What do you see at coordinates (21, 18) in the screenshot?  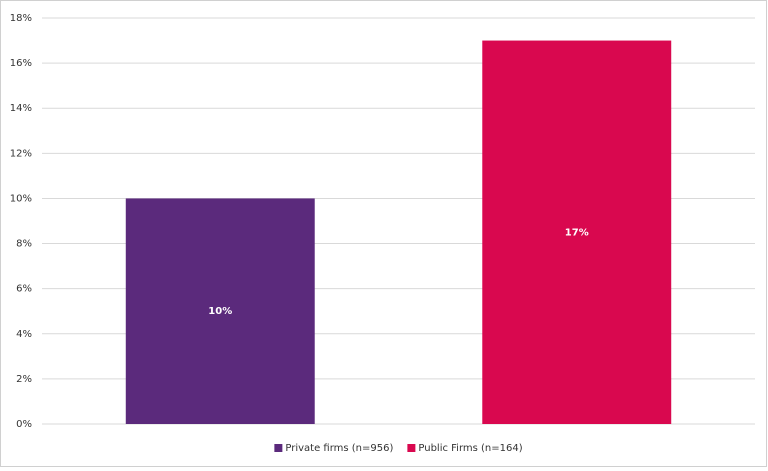 I see `y-tick-label: 18%` at bounding box center [21, 18].